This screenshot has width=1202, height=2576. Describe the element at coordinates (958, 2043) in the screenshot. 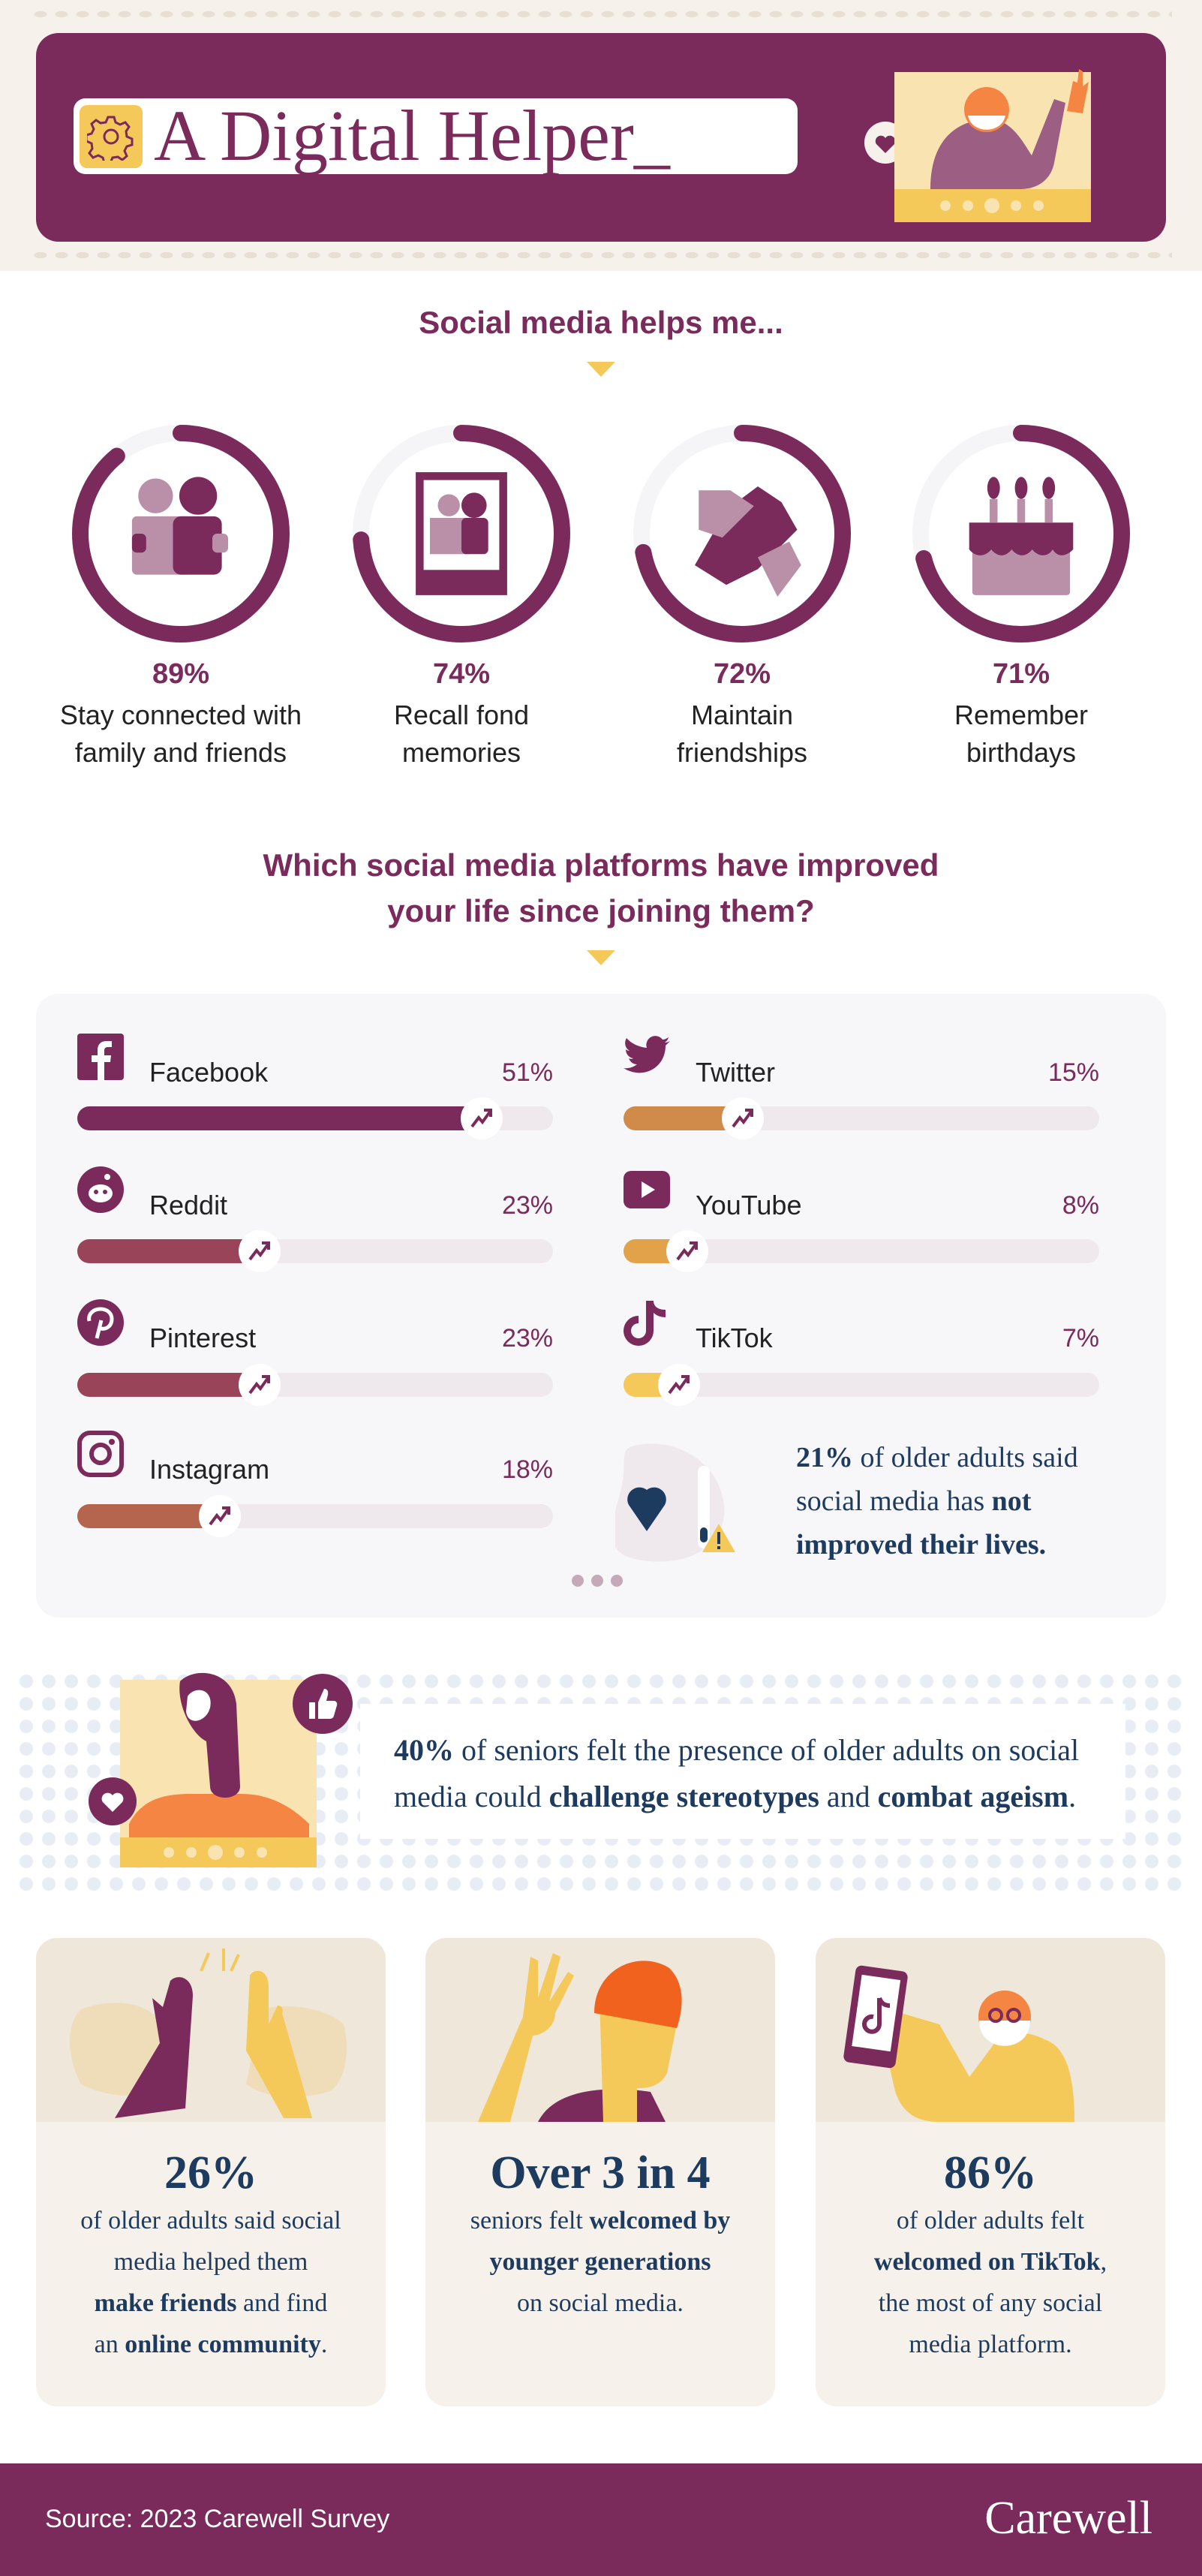

I see `senior-with-phone-illustration` at that location.